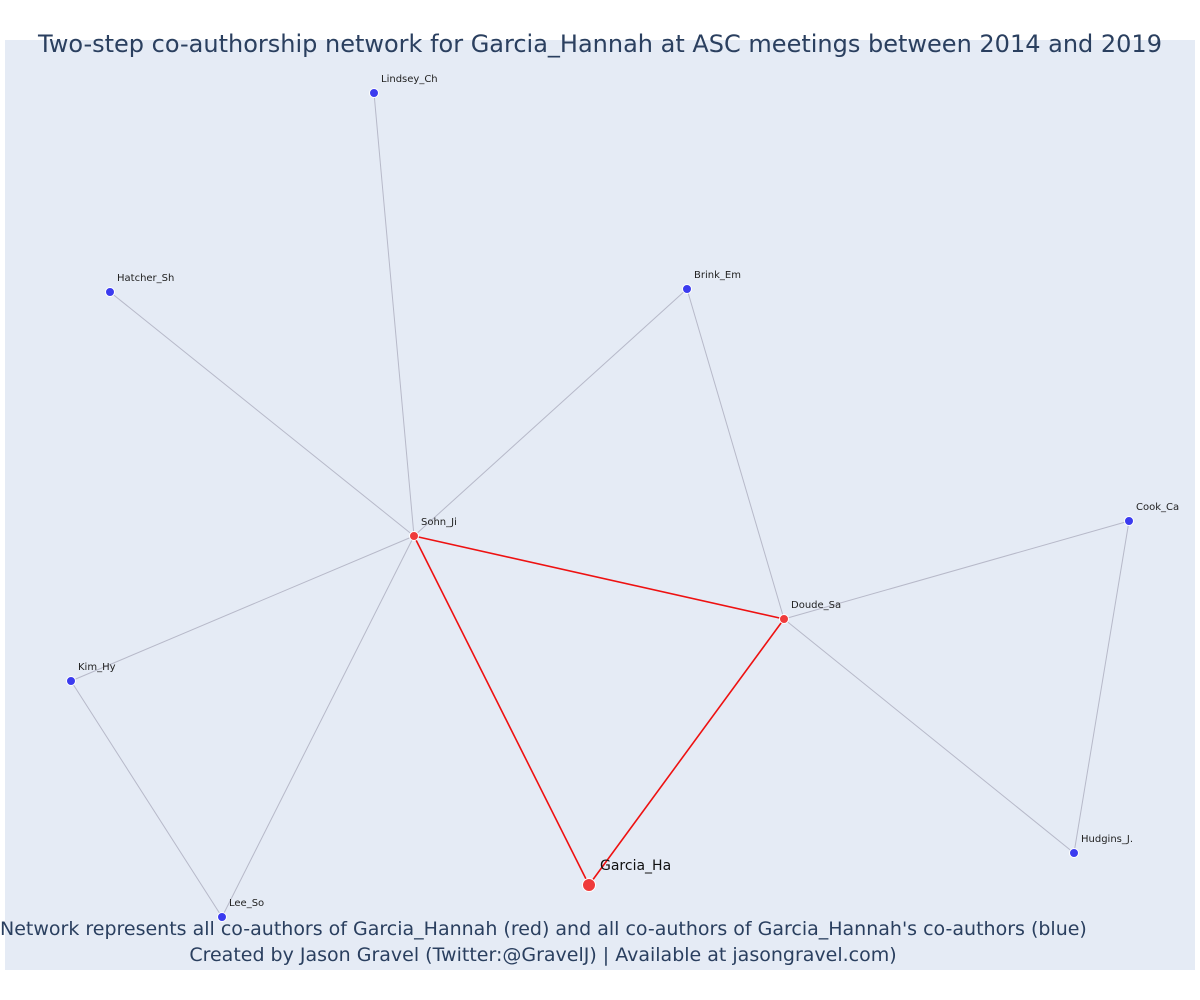  Describe the element at coordinates (374, 93) in the screenshot. I see `node-lindsey-ch` at that location.